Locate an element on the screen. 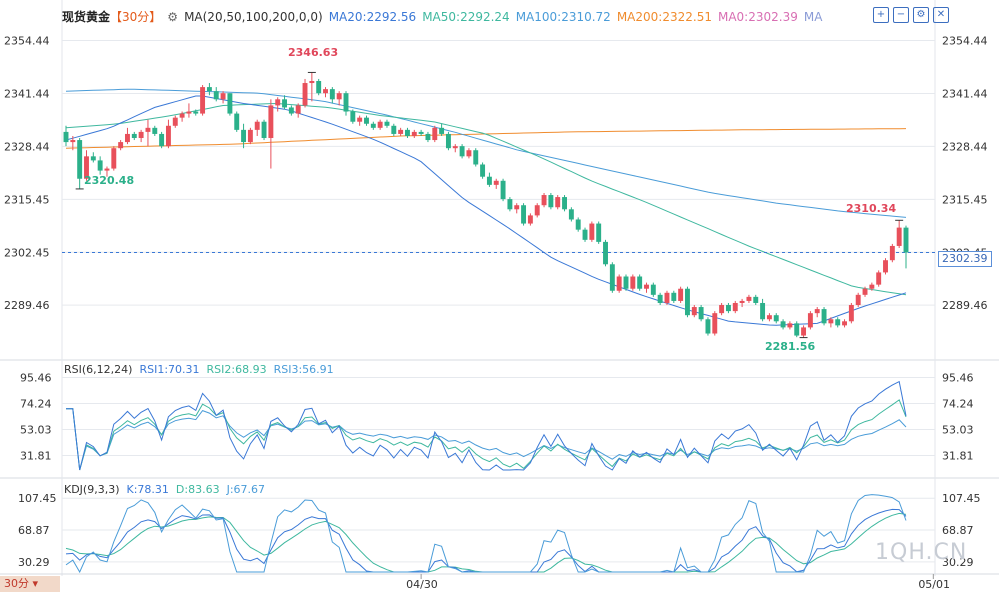 This screenshot has height=592, width=999. rsi-params: RSI(6,12,24) is located at coordinates (98, 369).